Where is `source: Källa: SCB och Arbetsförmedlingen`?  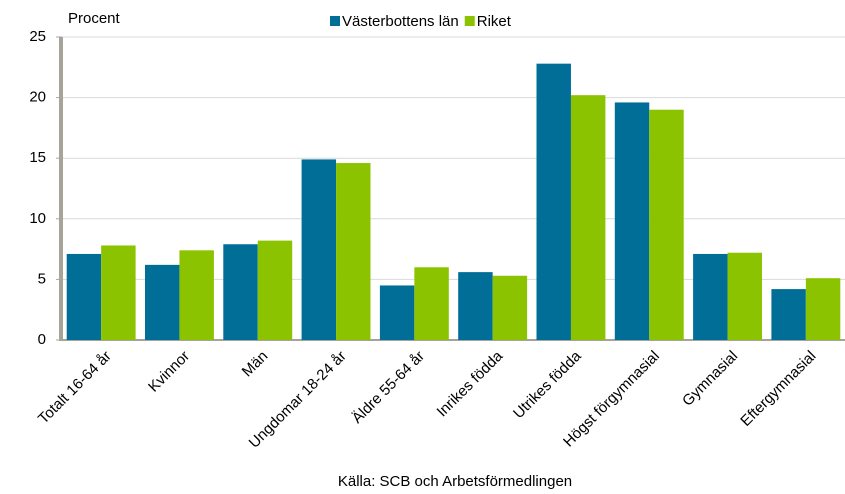 source: Källa: SCB och Arbetsförmedlingen is located at coordinates (455, 481).